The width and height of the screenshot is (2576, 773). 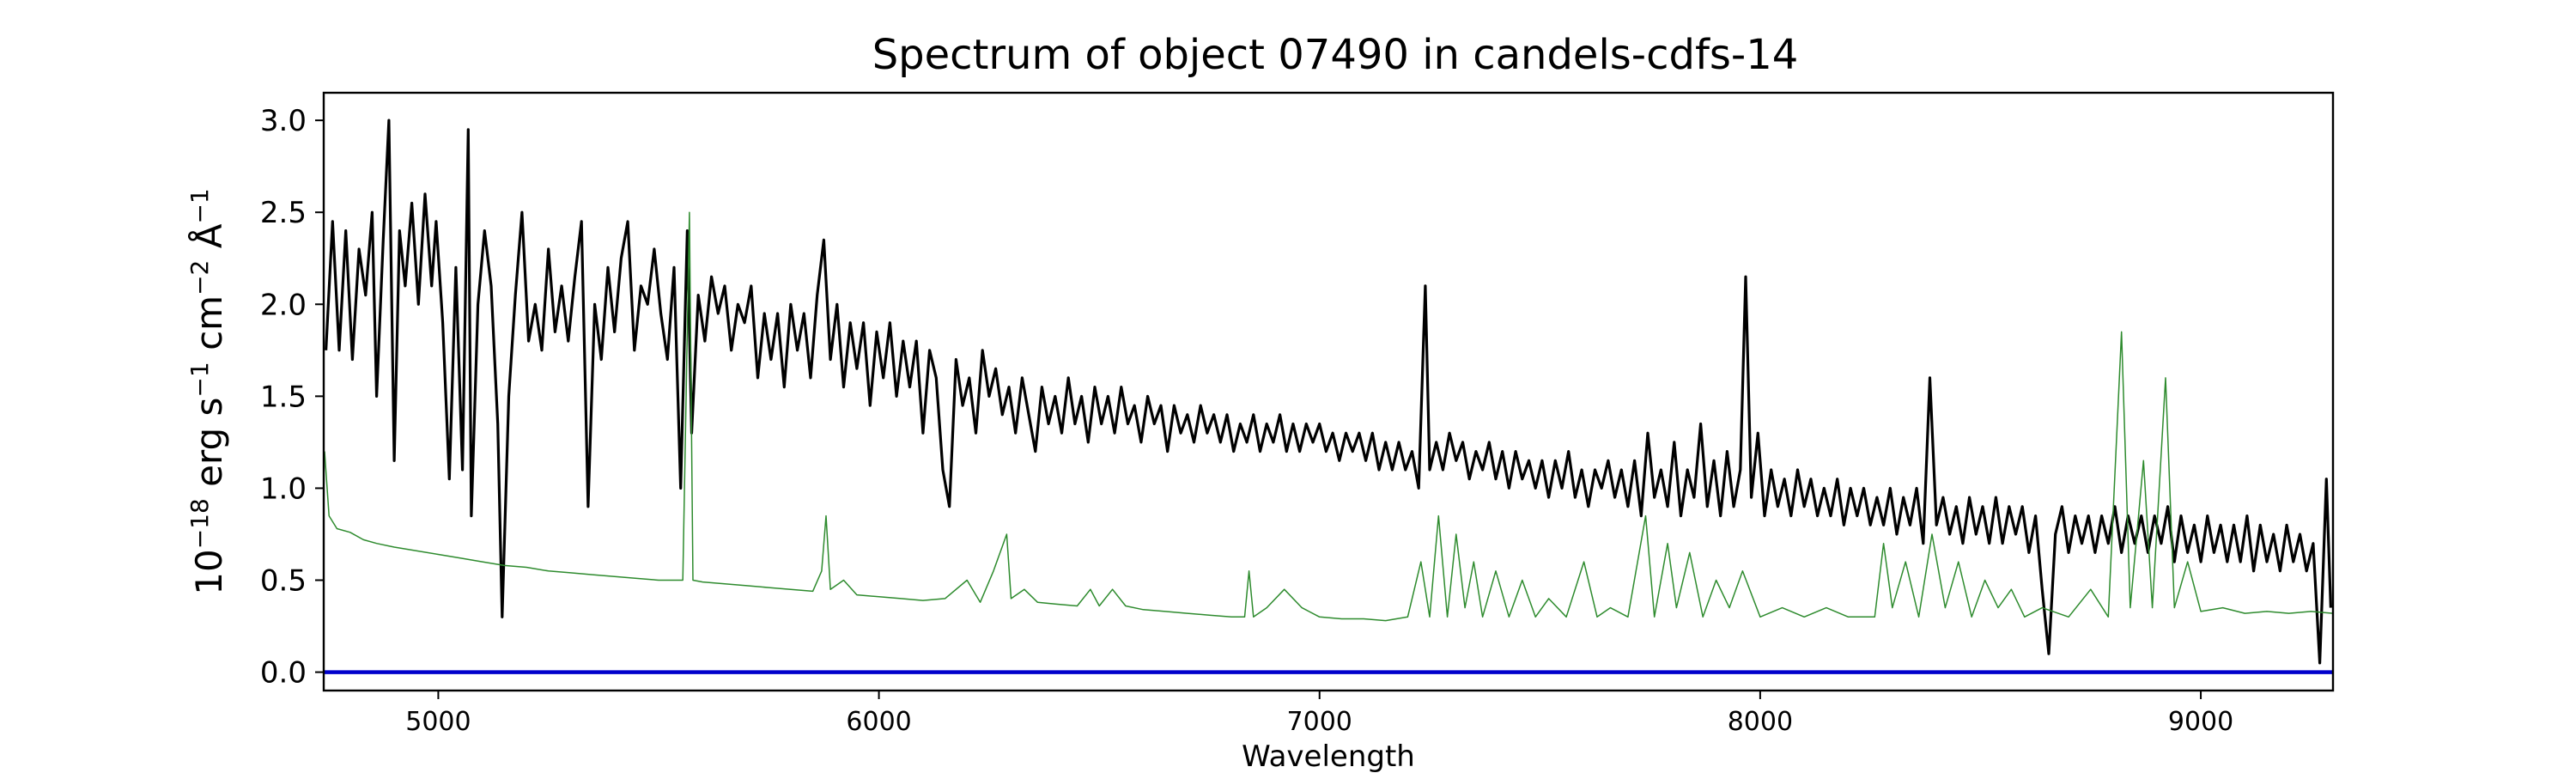 I want to click on y-axis-label: 10−18 erg s−1 cm−2 Å−1, so click(x=208, y=391).